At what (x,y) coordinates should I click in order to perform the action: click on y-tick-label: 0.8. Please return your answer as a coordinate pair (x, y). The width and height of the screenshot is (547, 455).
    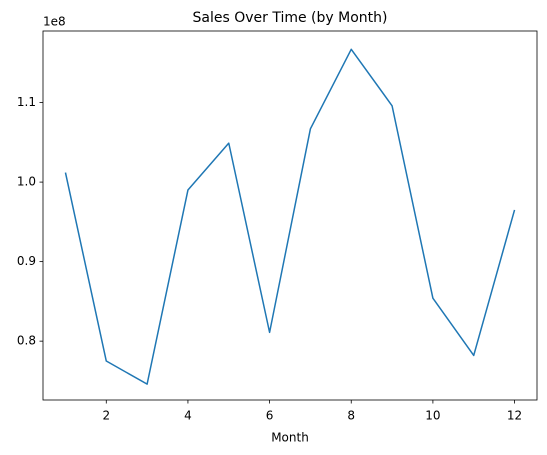
    Looking at the image, I should click on (26, 341).